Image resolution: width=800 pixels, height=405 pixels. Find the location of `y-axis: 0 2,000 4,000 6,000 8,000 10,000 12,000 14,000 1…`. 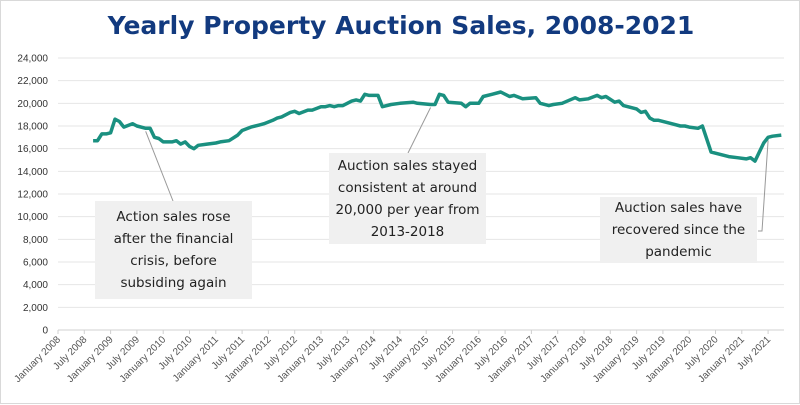

y-axis: 0 2,000 4,000 6,000 8,000 10,000 12,000 14,000 1… is located at coordinates (32, 195).